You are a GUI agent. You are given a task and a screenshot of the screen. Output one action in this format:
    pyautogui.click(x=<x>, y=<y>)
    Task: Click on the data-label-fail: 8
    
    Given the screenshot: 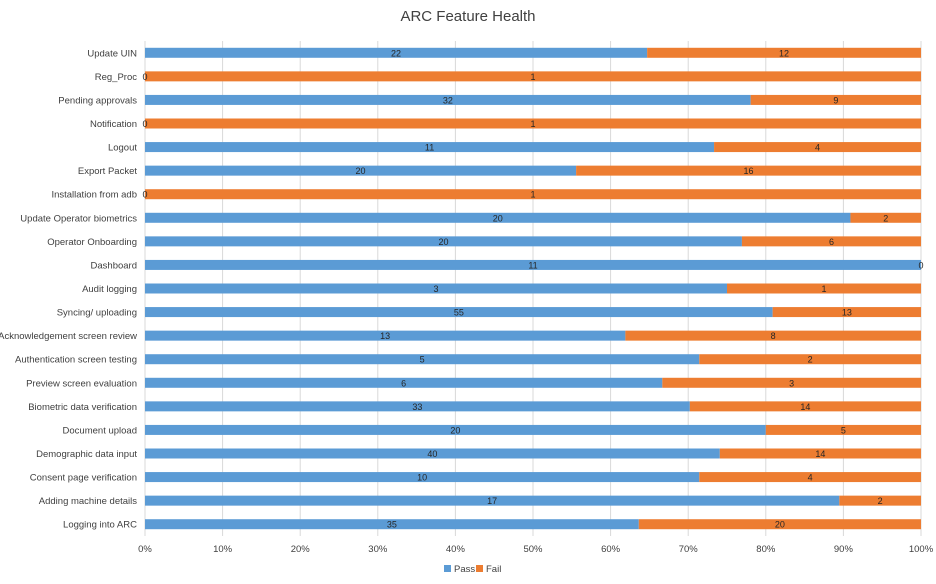 What is the action you would take?
    pyautogui.click(x=773, y=336)
    